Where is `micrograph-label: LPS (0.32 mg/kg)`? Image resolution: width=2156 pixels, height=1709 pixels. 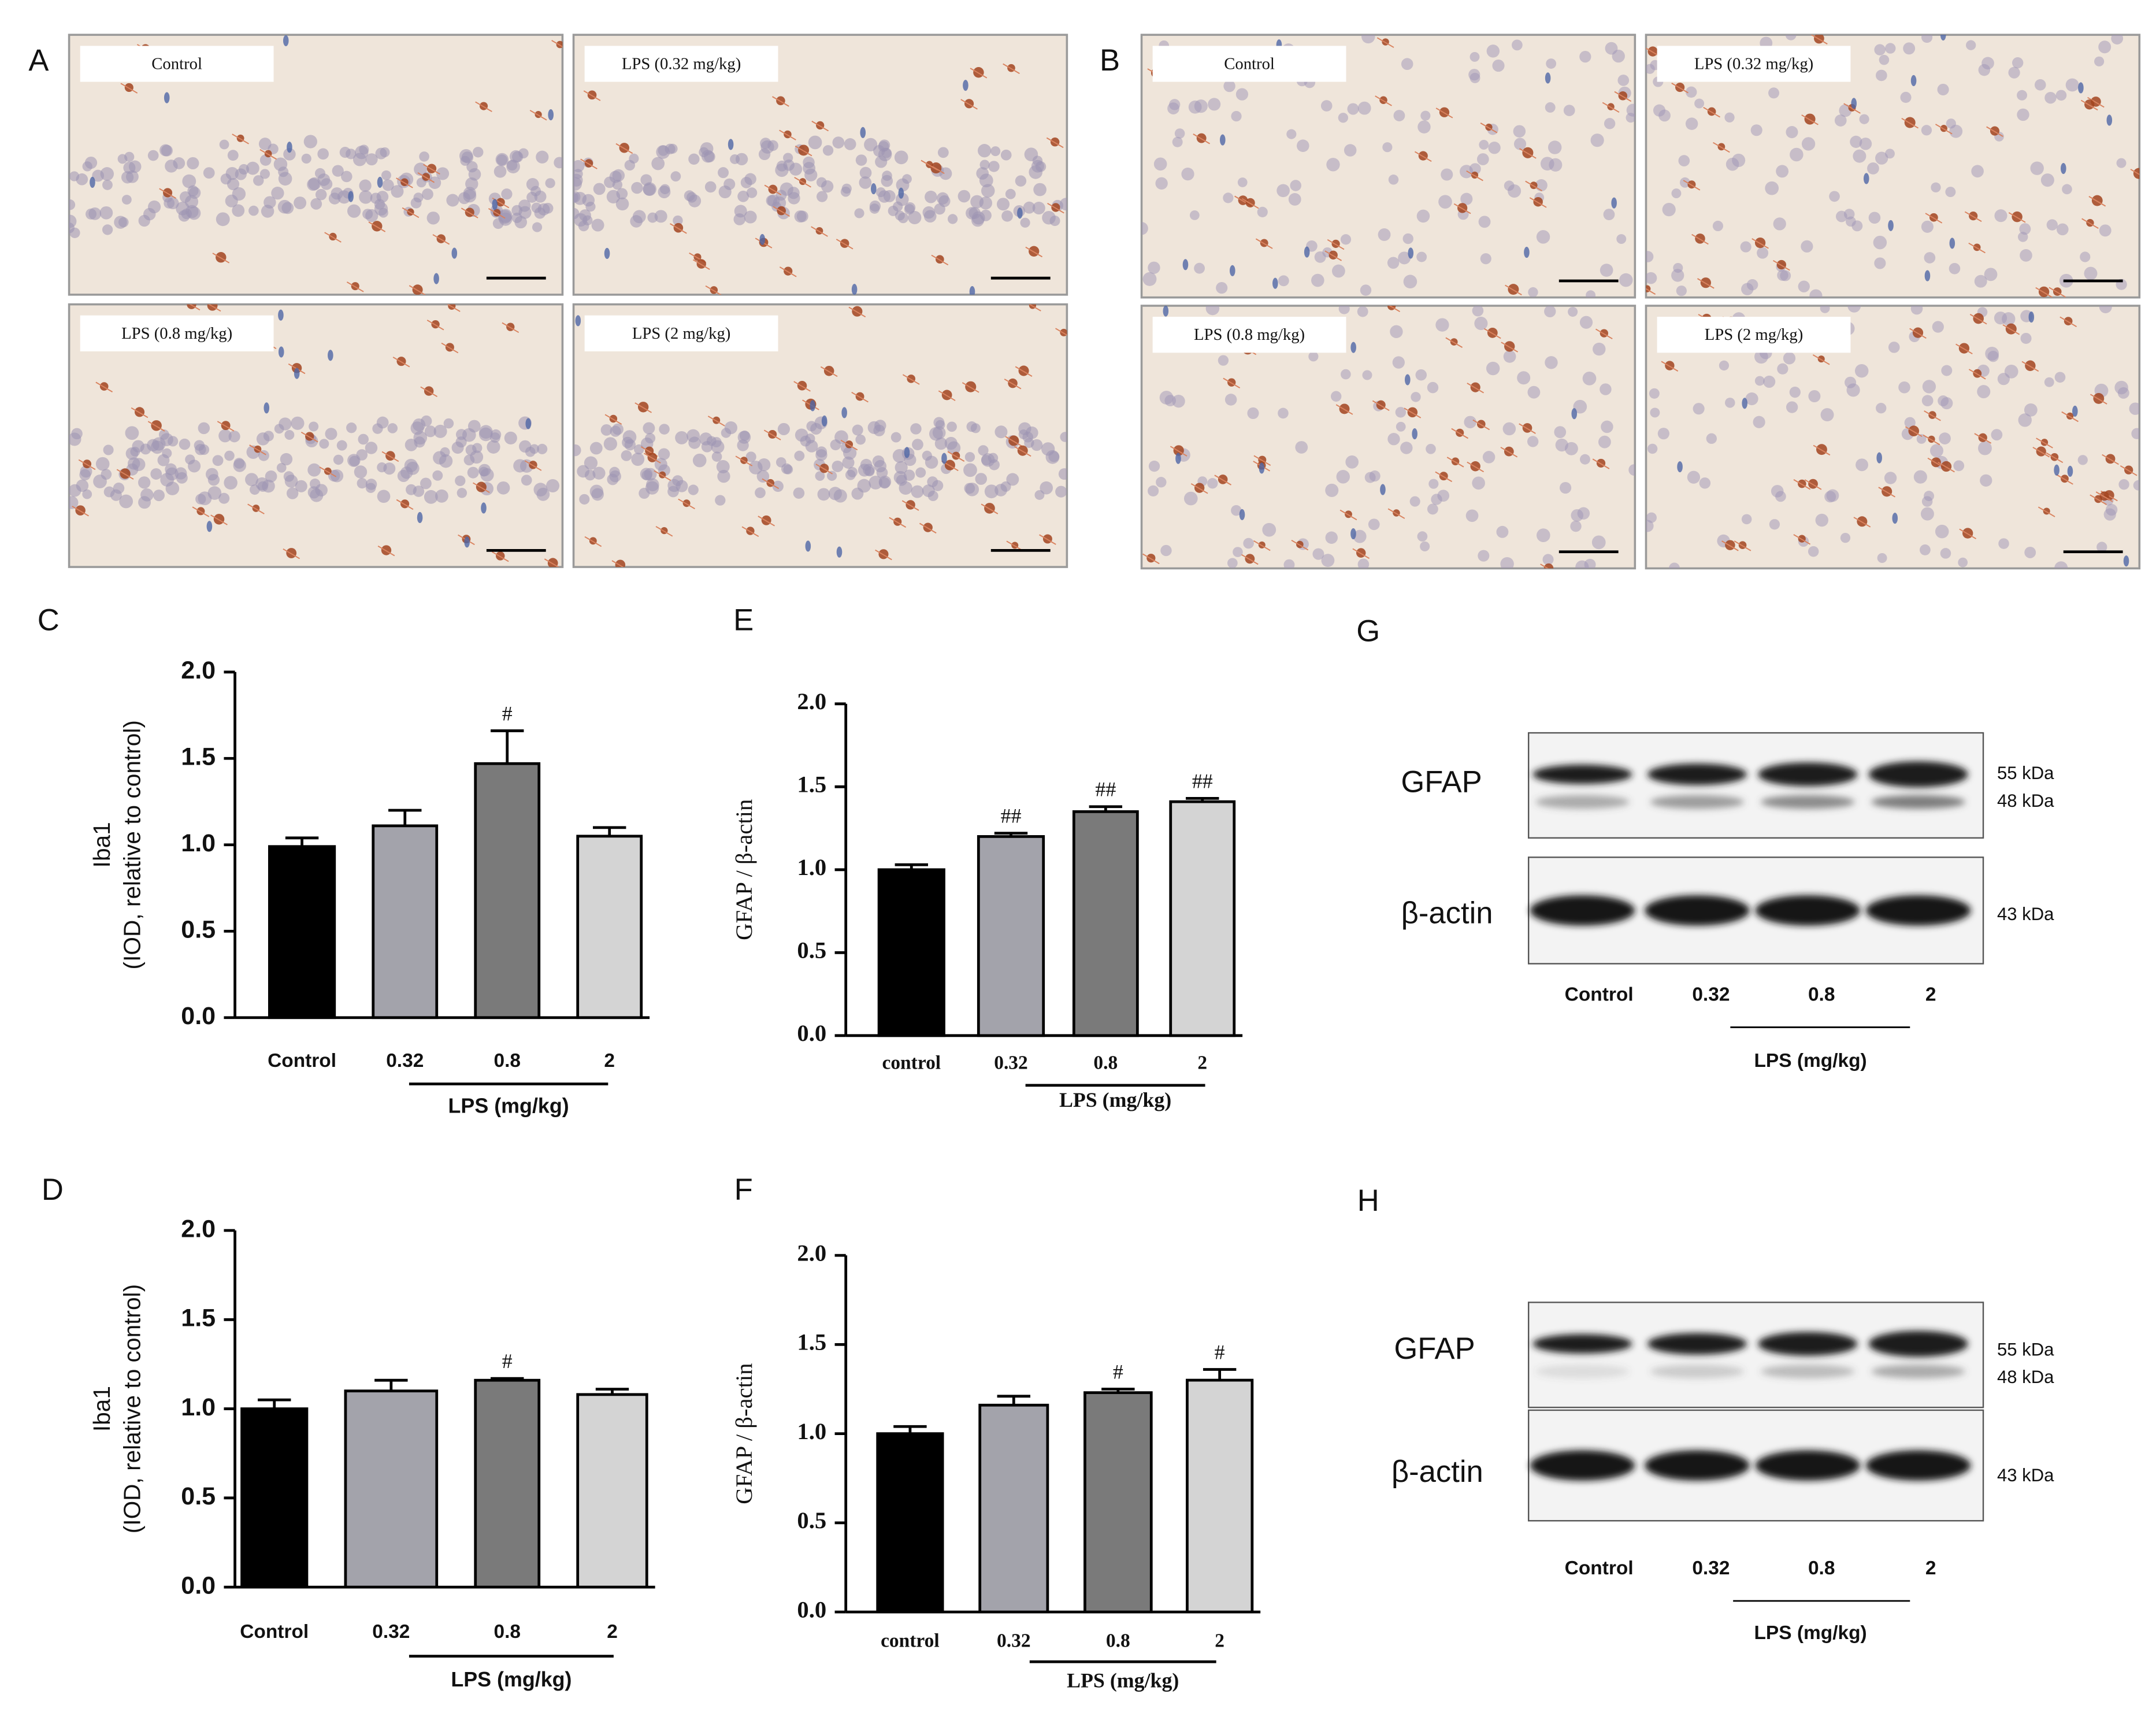 micrograph-label: LPS (0.32 mg/kg) is located at coordinates (681, 63).